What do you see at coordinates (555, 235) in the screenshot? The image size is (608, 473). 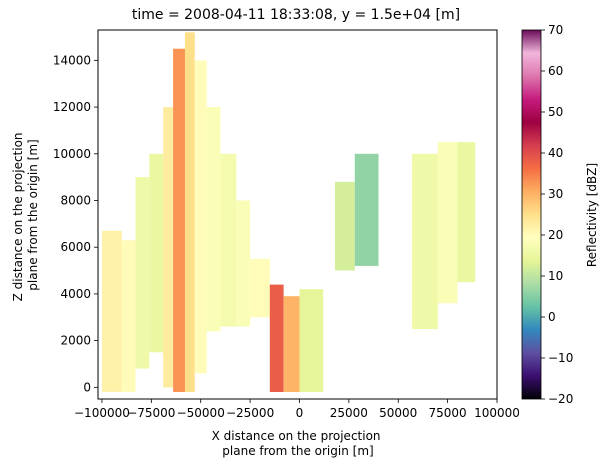 I see `colorbar-tick-label: 20` at bounding box center [555, 235].